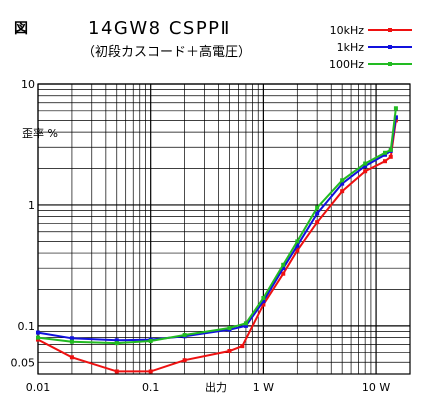 This screenshot has width=430, height=400. Describe the element at coordinates (31, 205) in the screenshot. I see `y-tick-label: 1` at that location.